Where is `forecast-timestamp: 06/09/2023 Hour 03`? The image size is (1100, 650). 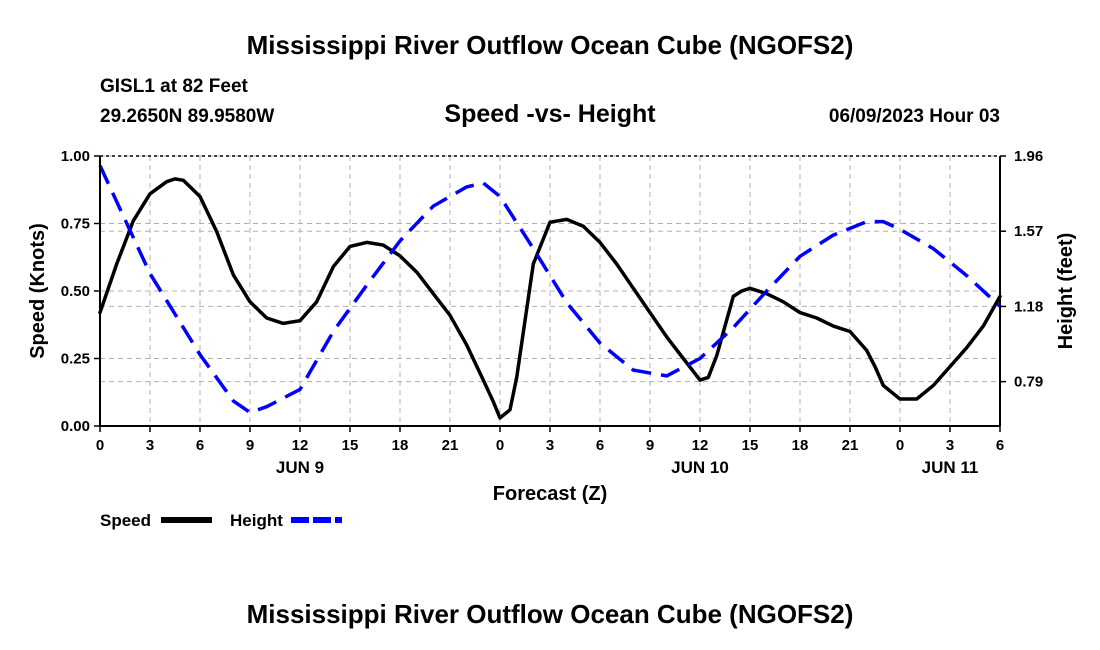 forecast-timestamp: 06/09/2023 Hour 03 is located at coordinates (914, 116).